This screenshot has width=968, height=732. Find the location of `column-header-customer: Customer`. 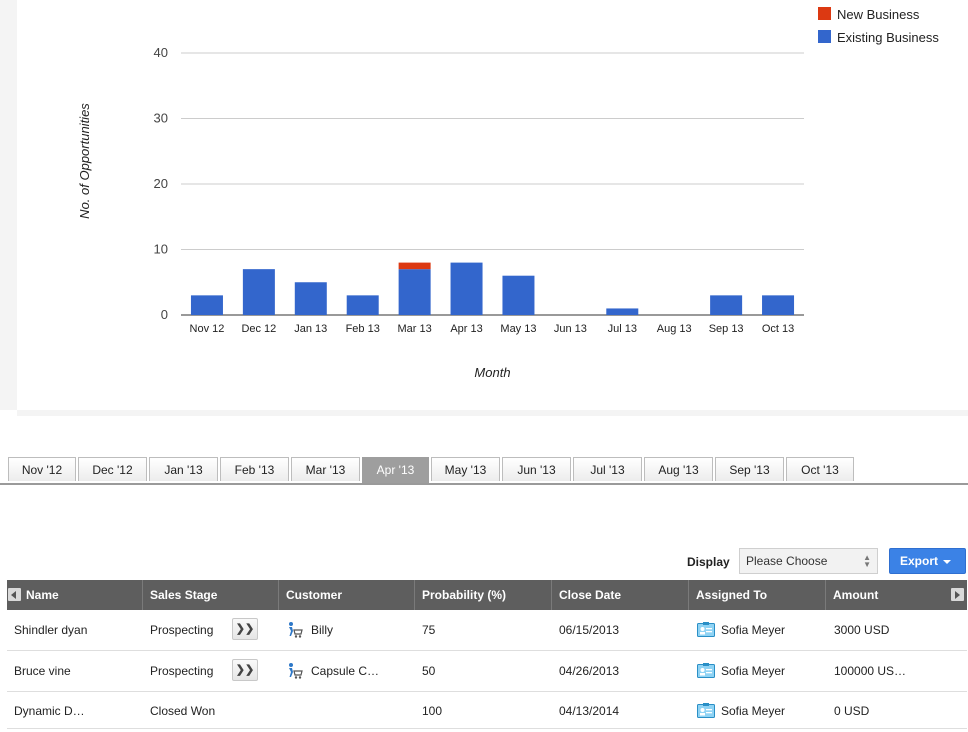

column-header-customer: Customer is located at coordinates (347, 595).